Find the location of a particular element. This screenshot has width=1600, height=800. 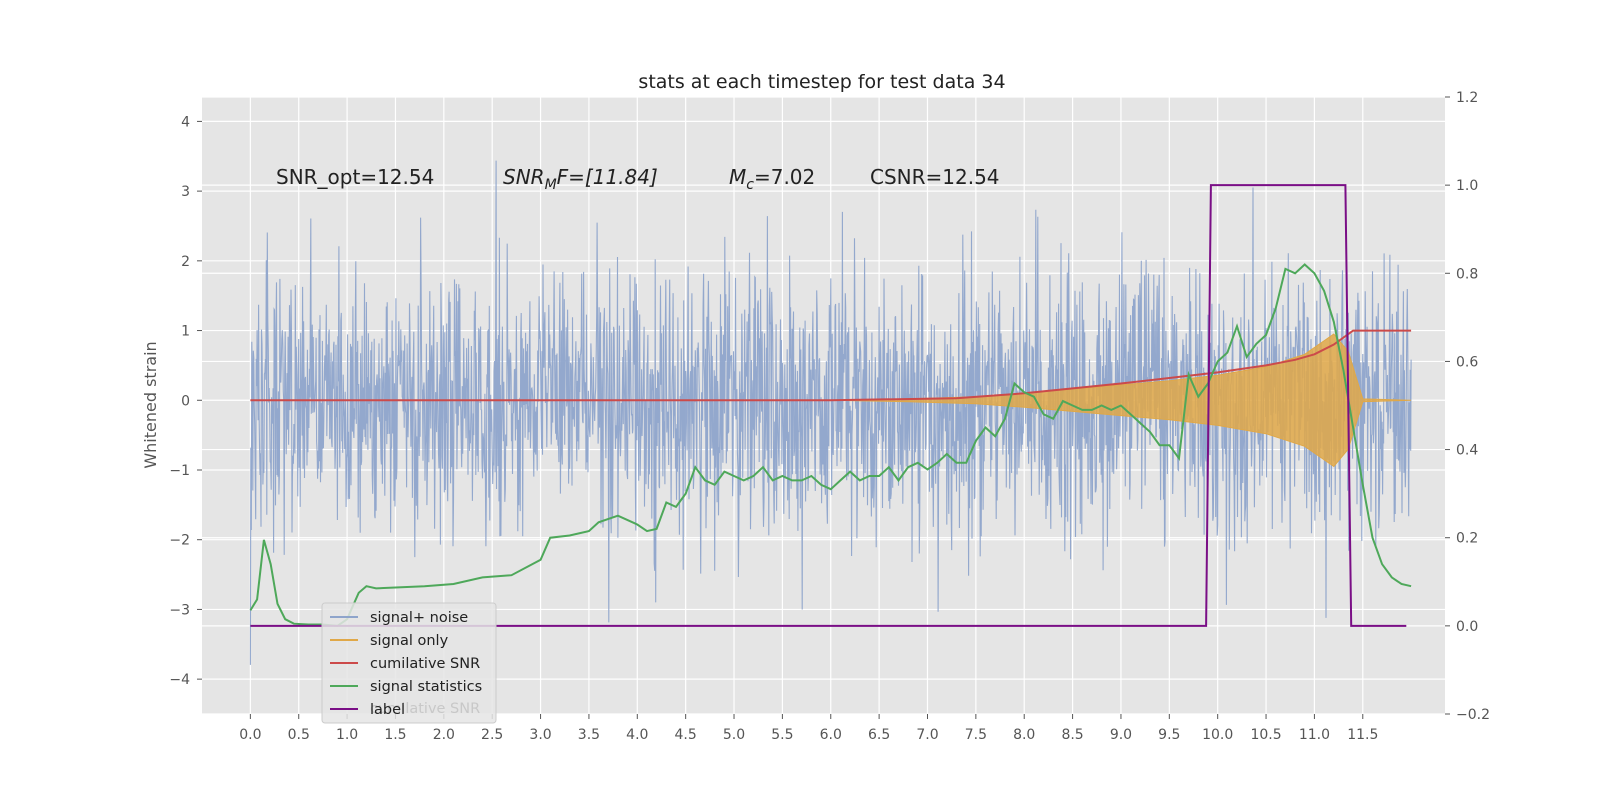

legend-hidden-entry: cumilative SNR is located at coordinates (425, 709).